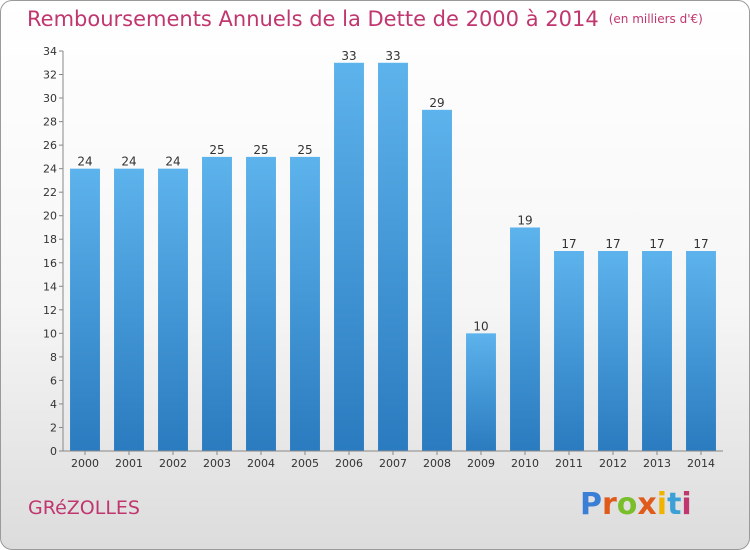  I want to click on bar-2011, so click(569, 351).